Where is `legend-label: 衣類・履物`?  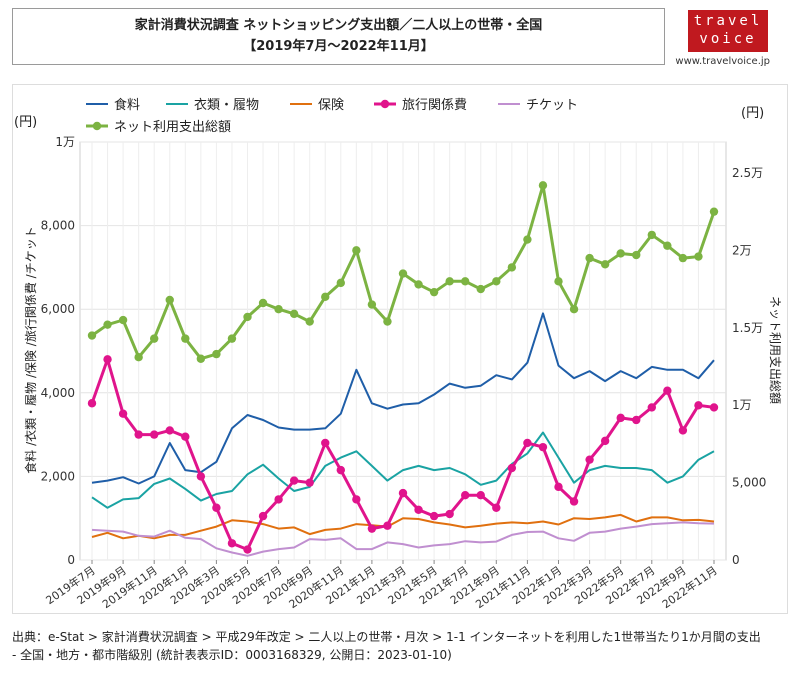
legend-label: 衣類・履物 is located at coordinates (226, 105).